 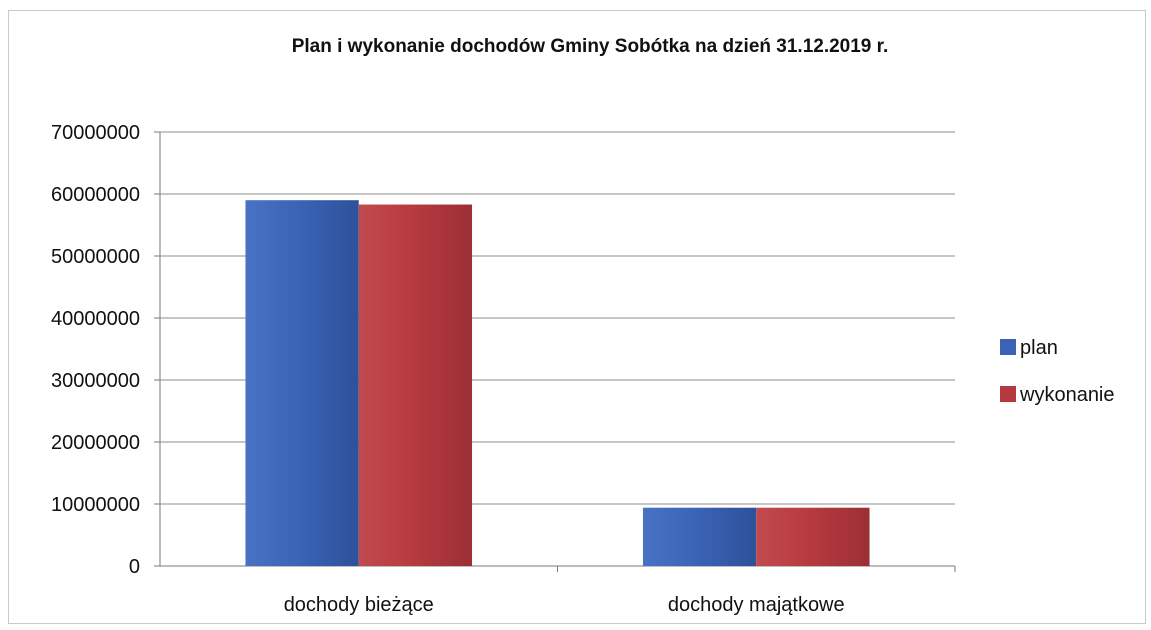 What do you see at coordinates (1067, 395) in the screenshot?
I see `legend-label-wykonanie: wykonanie` at bounding box center [1067, 395].